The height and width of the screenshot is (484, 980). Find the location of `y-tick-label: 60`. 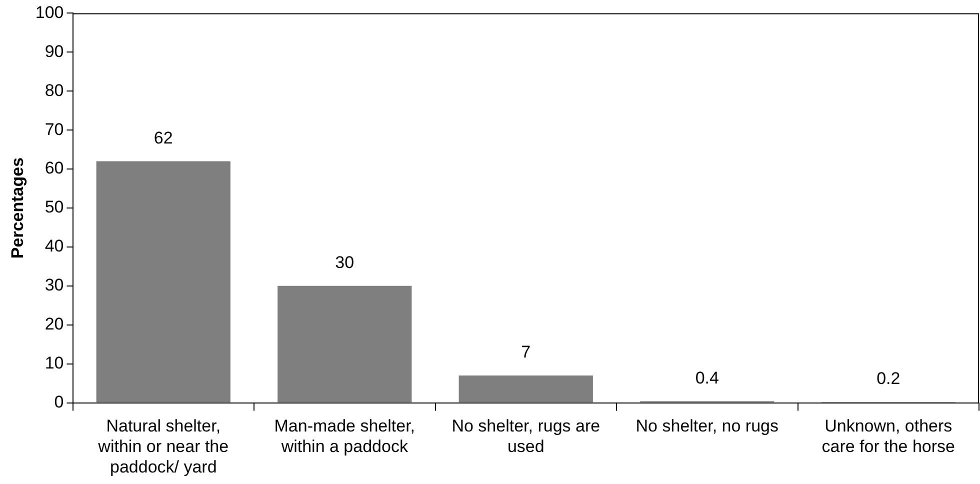

y-tick-label: 60 is located at coordinates (54, 168).